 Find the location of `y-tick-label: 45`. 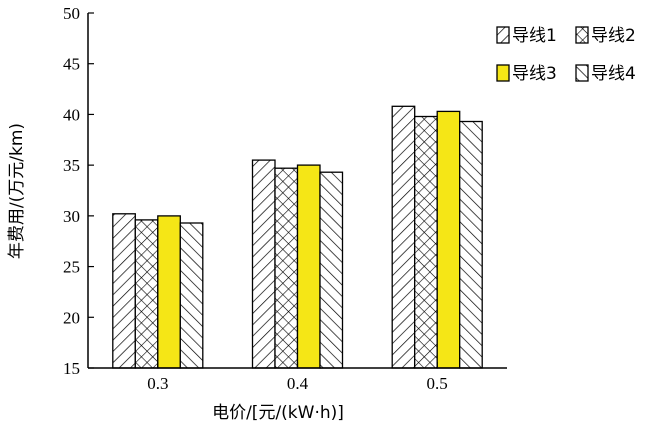

y-tick-label: 45 is located at coordinates (71, 64).